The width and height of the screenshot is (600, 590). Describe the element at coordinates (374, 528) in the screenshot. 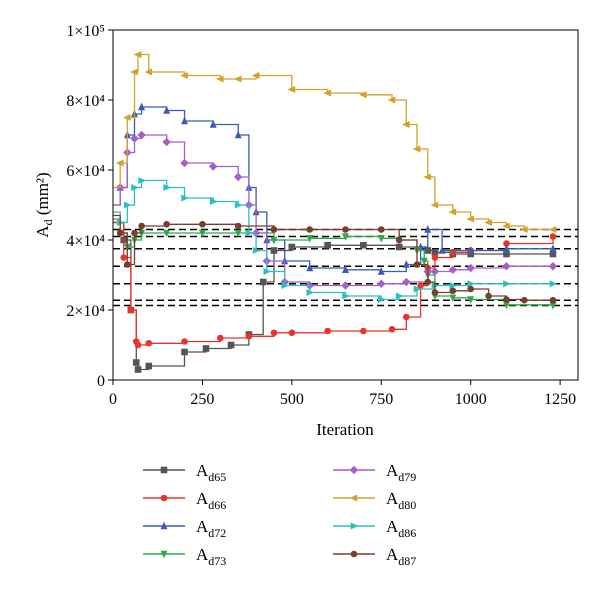

I see `legend-item-d86: Ad86` at that location.